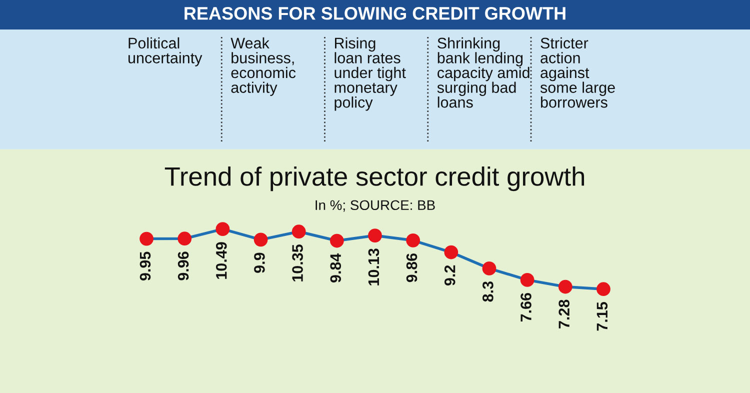 The height and width of the screenshot is (393, 750). What do you see at coordinates (564, 314) in the screenshot?
I see `data-label: 7.28` at bounding box center [564, 314].